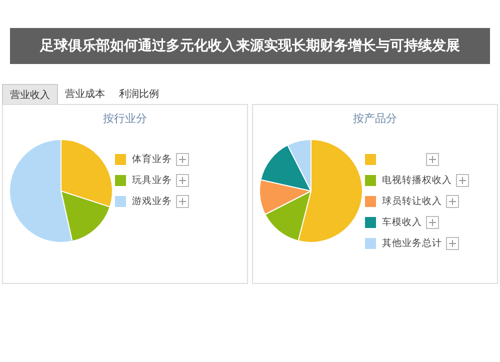 Image resolution: width=500 pixels, height=362 pixels. I want to click on legend-label: 游戏业务, so click(152, 201).